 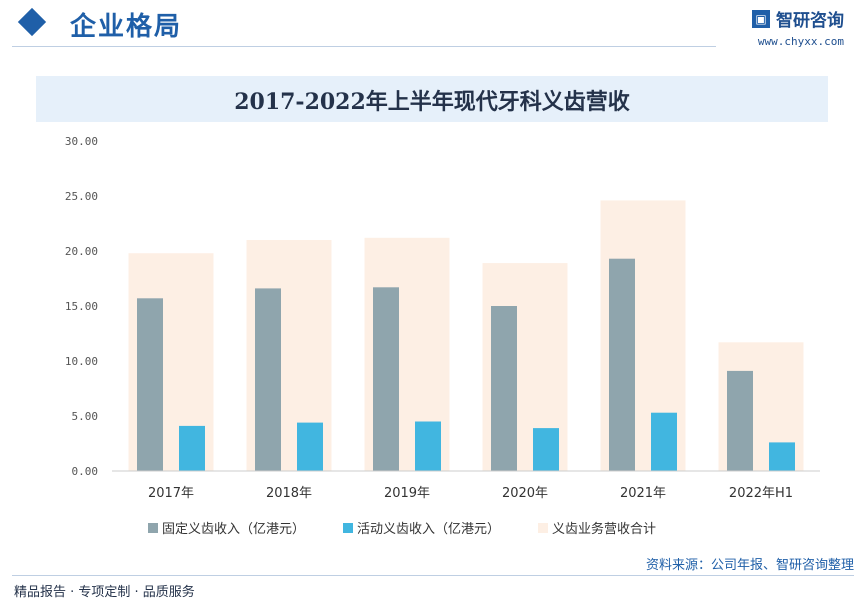 I want to click on brand-url: www.chyxx.com, so click(x=800, y=41).